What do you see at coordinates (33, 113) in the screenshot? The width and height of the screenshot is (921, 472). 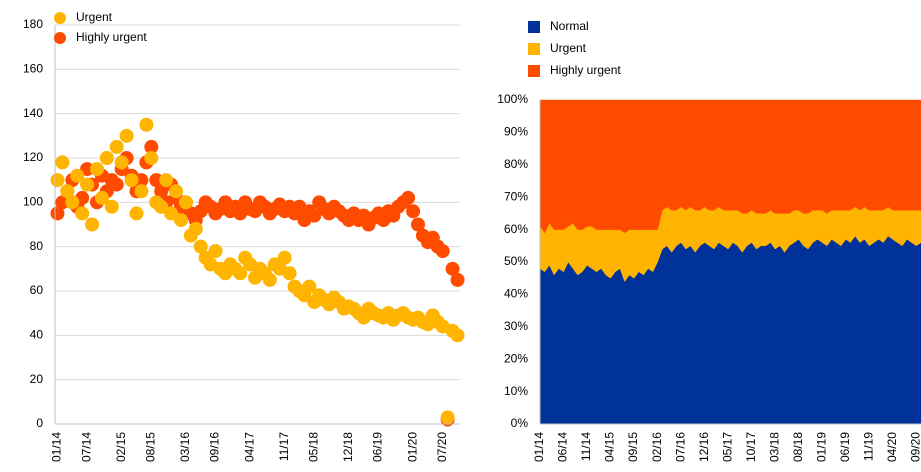 I see `y-tick-label: 140` at bounding box center [33, 113].